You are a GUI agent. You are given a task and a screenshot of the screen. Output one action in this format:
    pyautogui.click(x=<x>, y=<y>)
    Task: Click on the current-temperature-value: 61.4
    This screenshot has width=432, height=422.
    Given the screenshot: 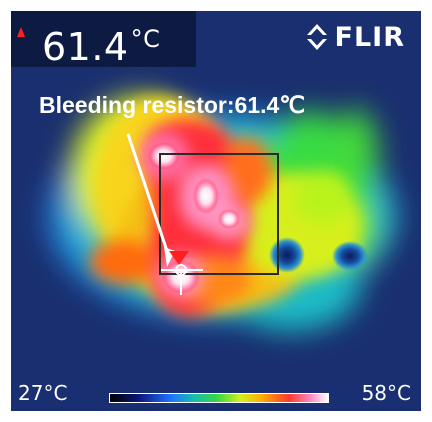 What is the action you would take?
    pyautogui.click(x=85, y=47)
    